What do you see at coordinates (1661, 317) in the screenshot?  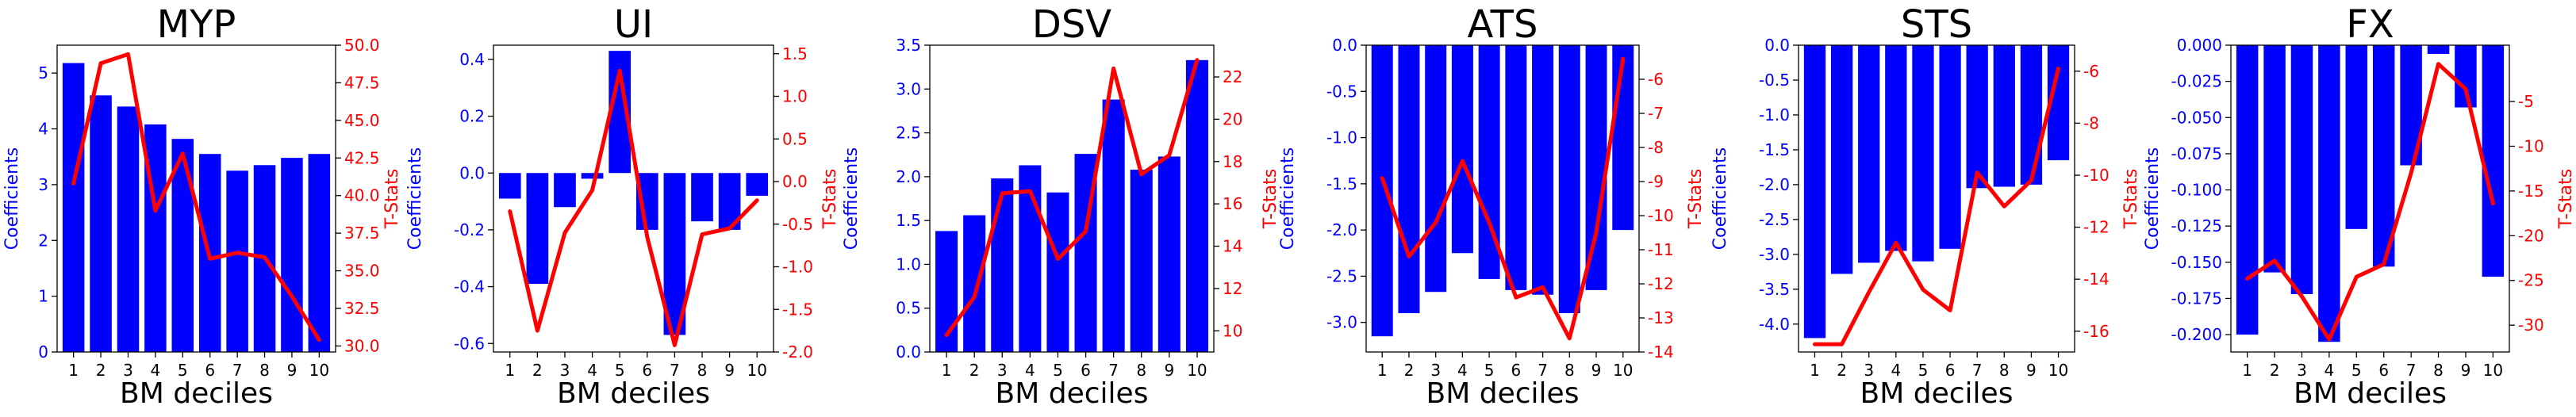 I see `y-right-tick-label: -13` at bounding box center [1661, 317].